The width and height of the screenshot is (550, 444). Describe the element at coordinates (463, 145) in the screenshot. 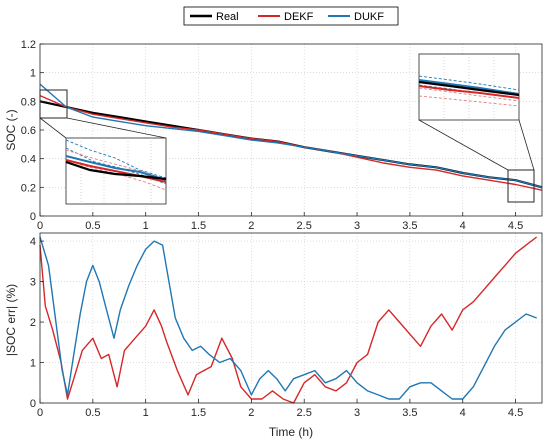

I see `zoom-connector-right-a` at that location.